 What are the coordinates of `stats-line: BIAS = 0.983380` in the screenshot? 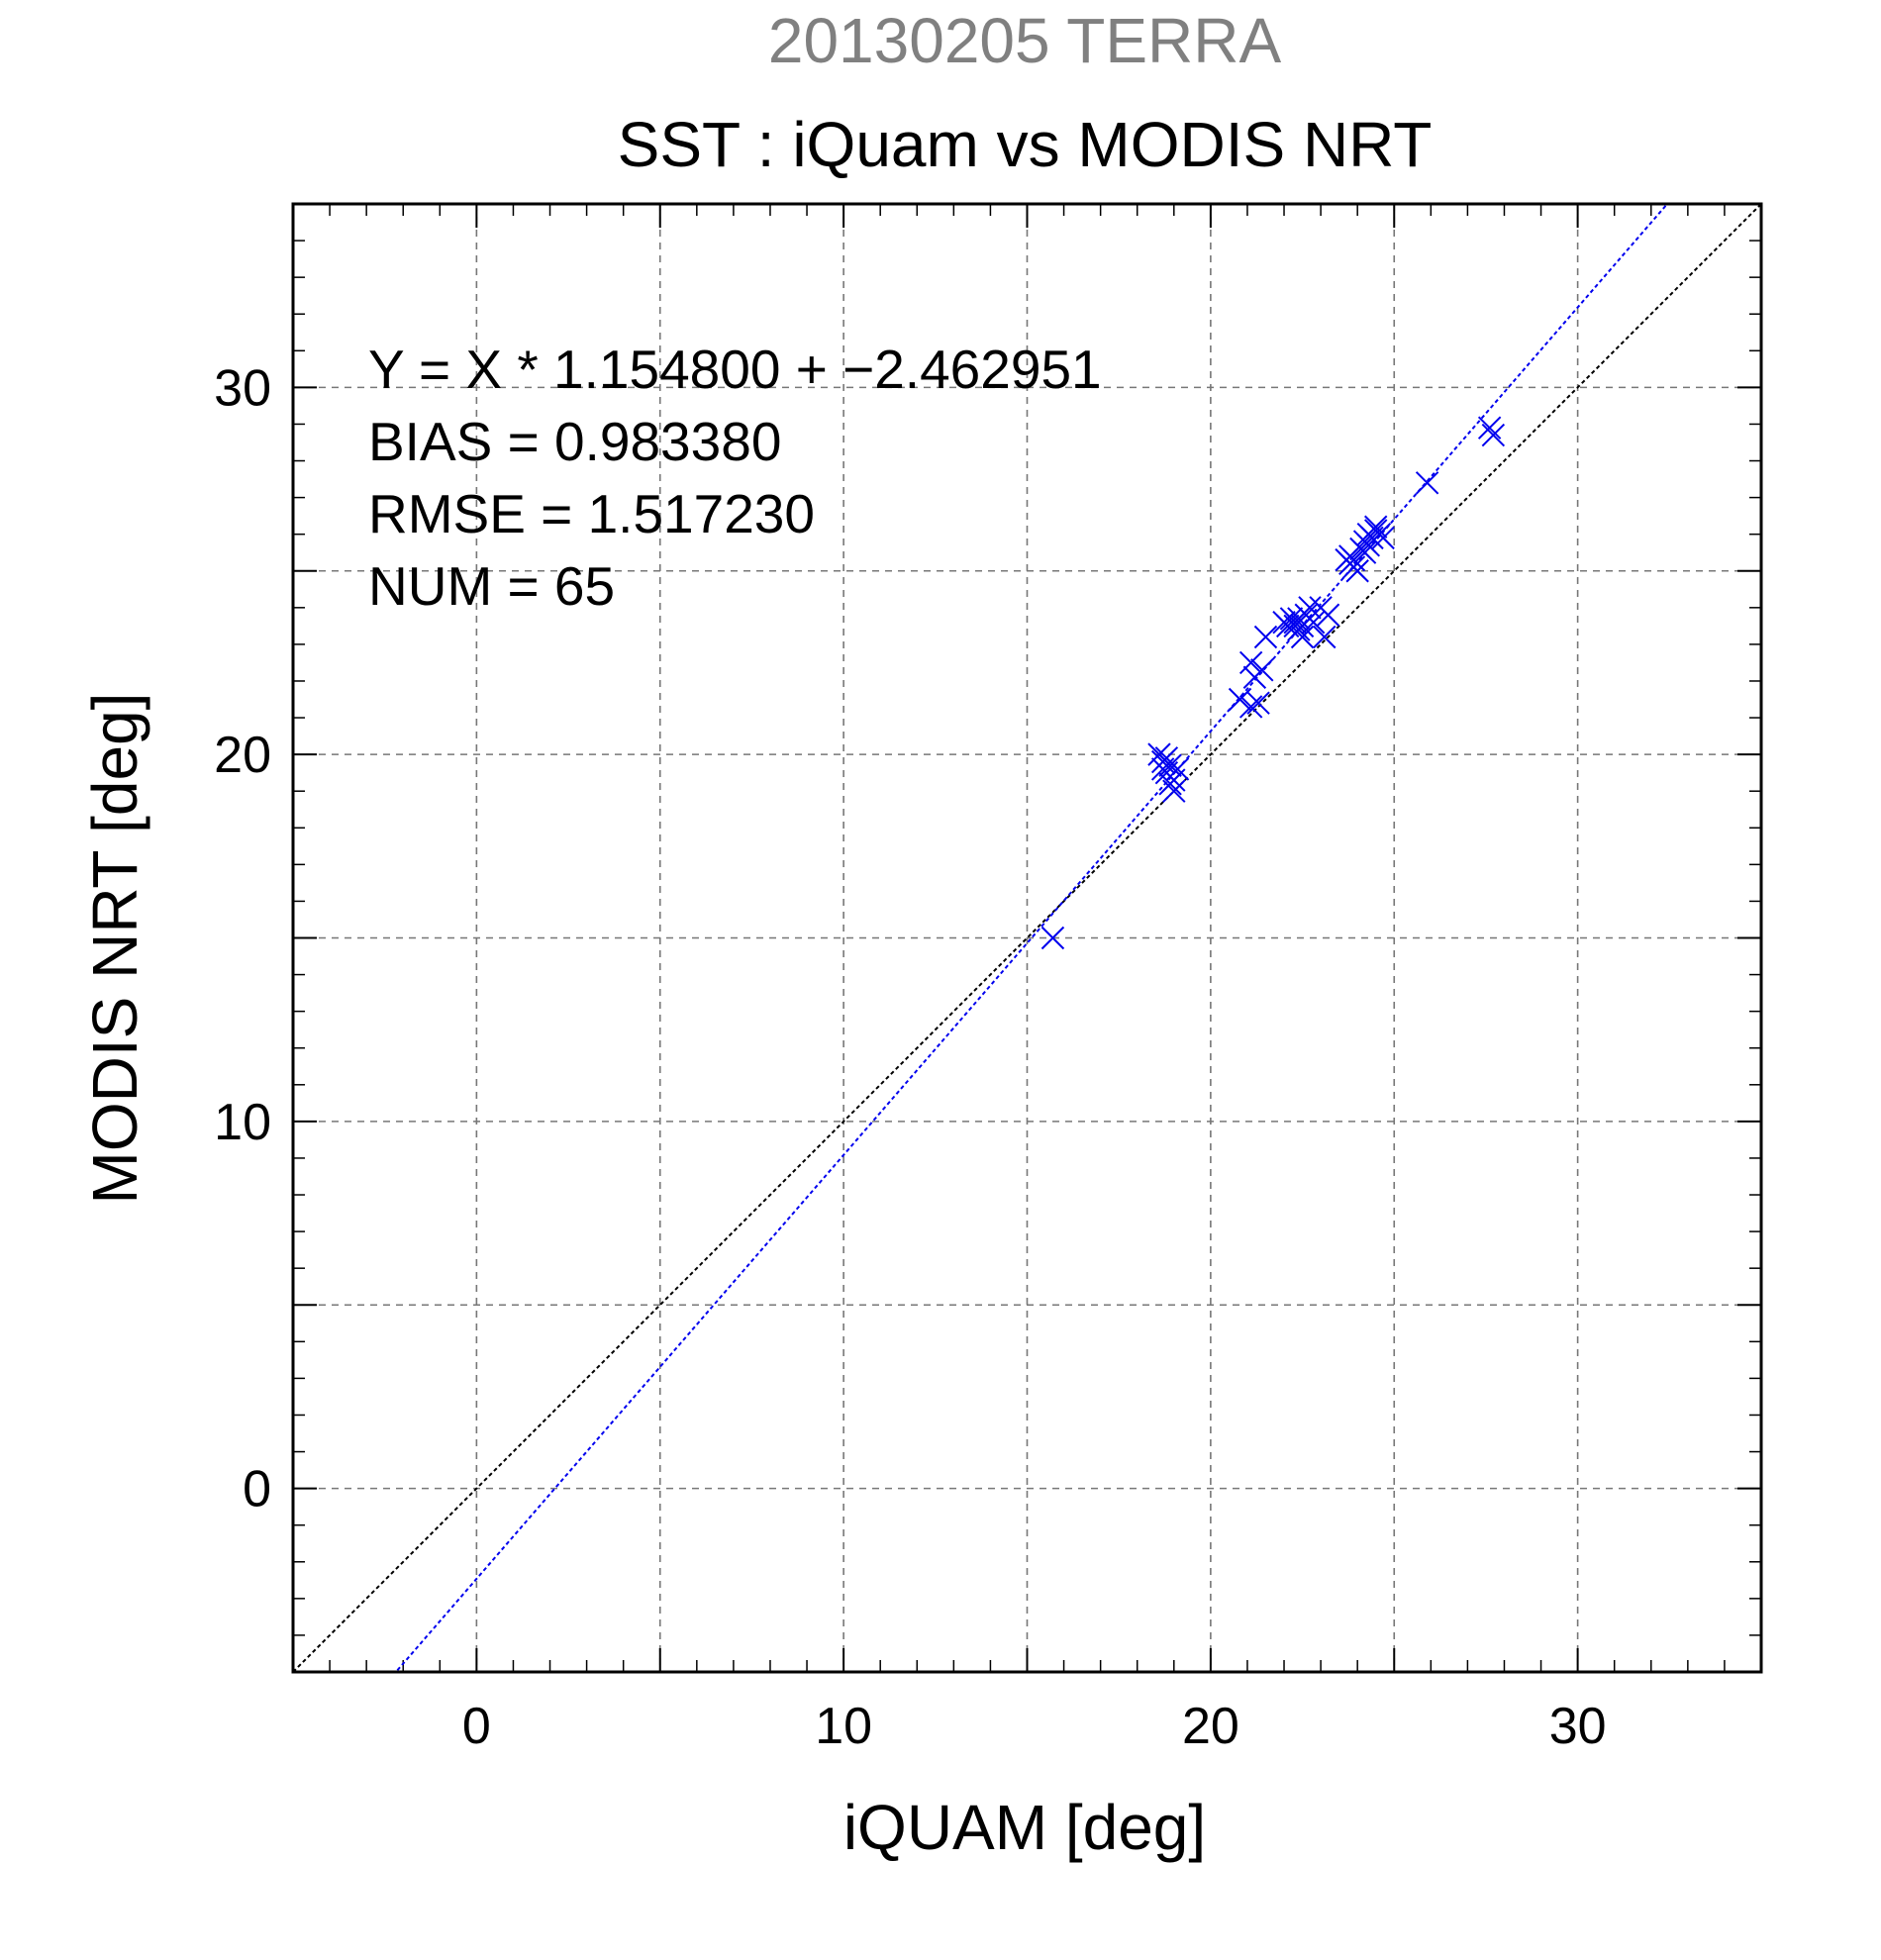 It's located at (575, 441).